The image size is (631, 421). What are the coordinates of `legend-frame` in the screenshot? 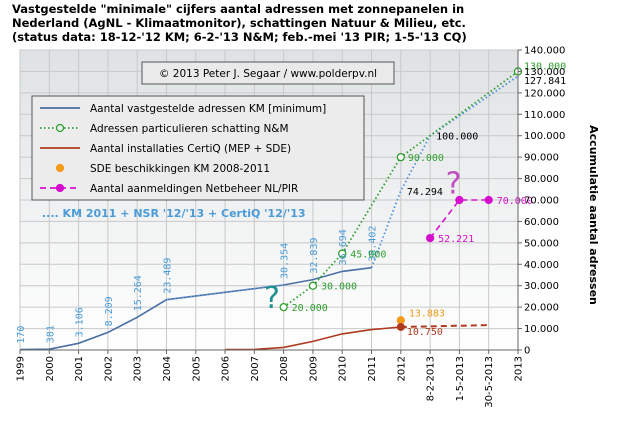 It's located at (198, 148).